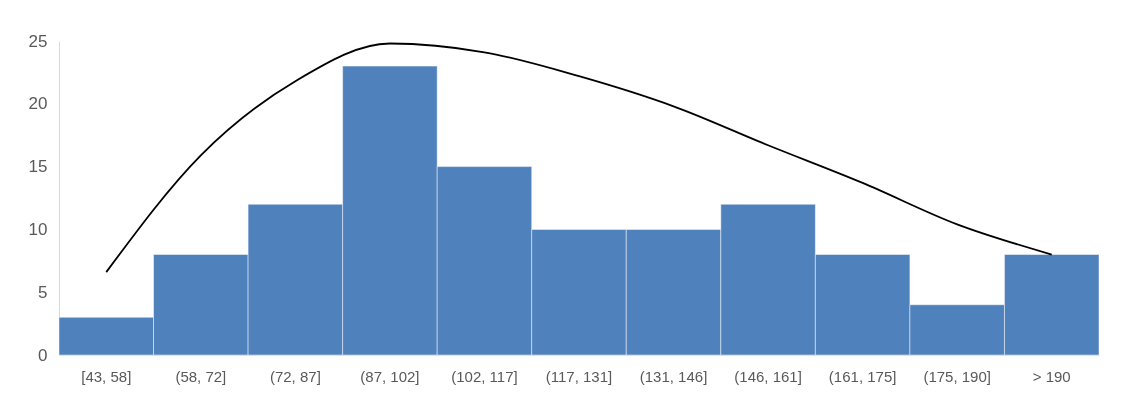  I want to click on y-tick-label: 15, so click(38, 167).